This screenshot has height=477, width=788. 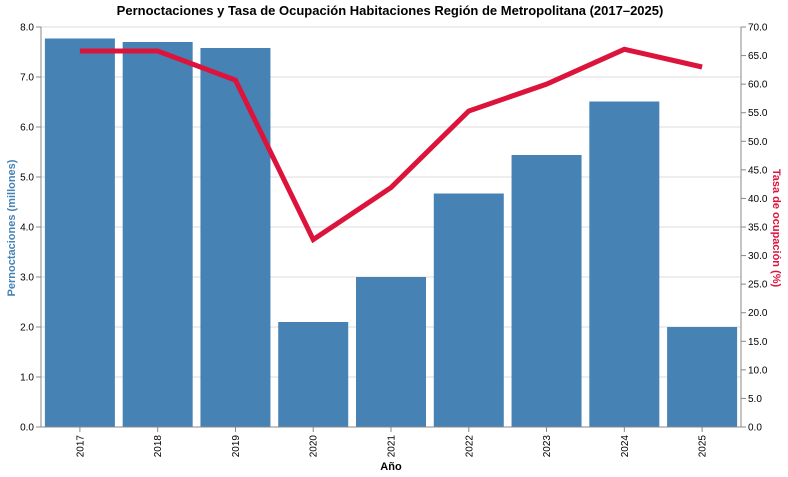 I want to click on y-left-tick-label: 3.0, so click(x=27, y=278).